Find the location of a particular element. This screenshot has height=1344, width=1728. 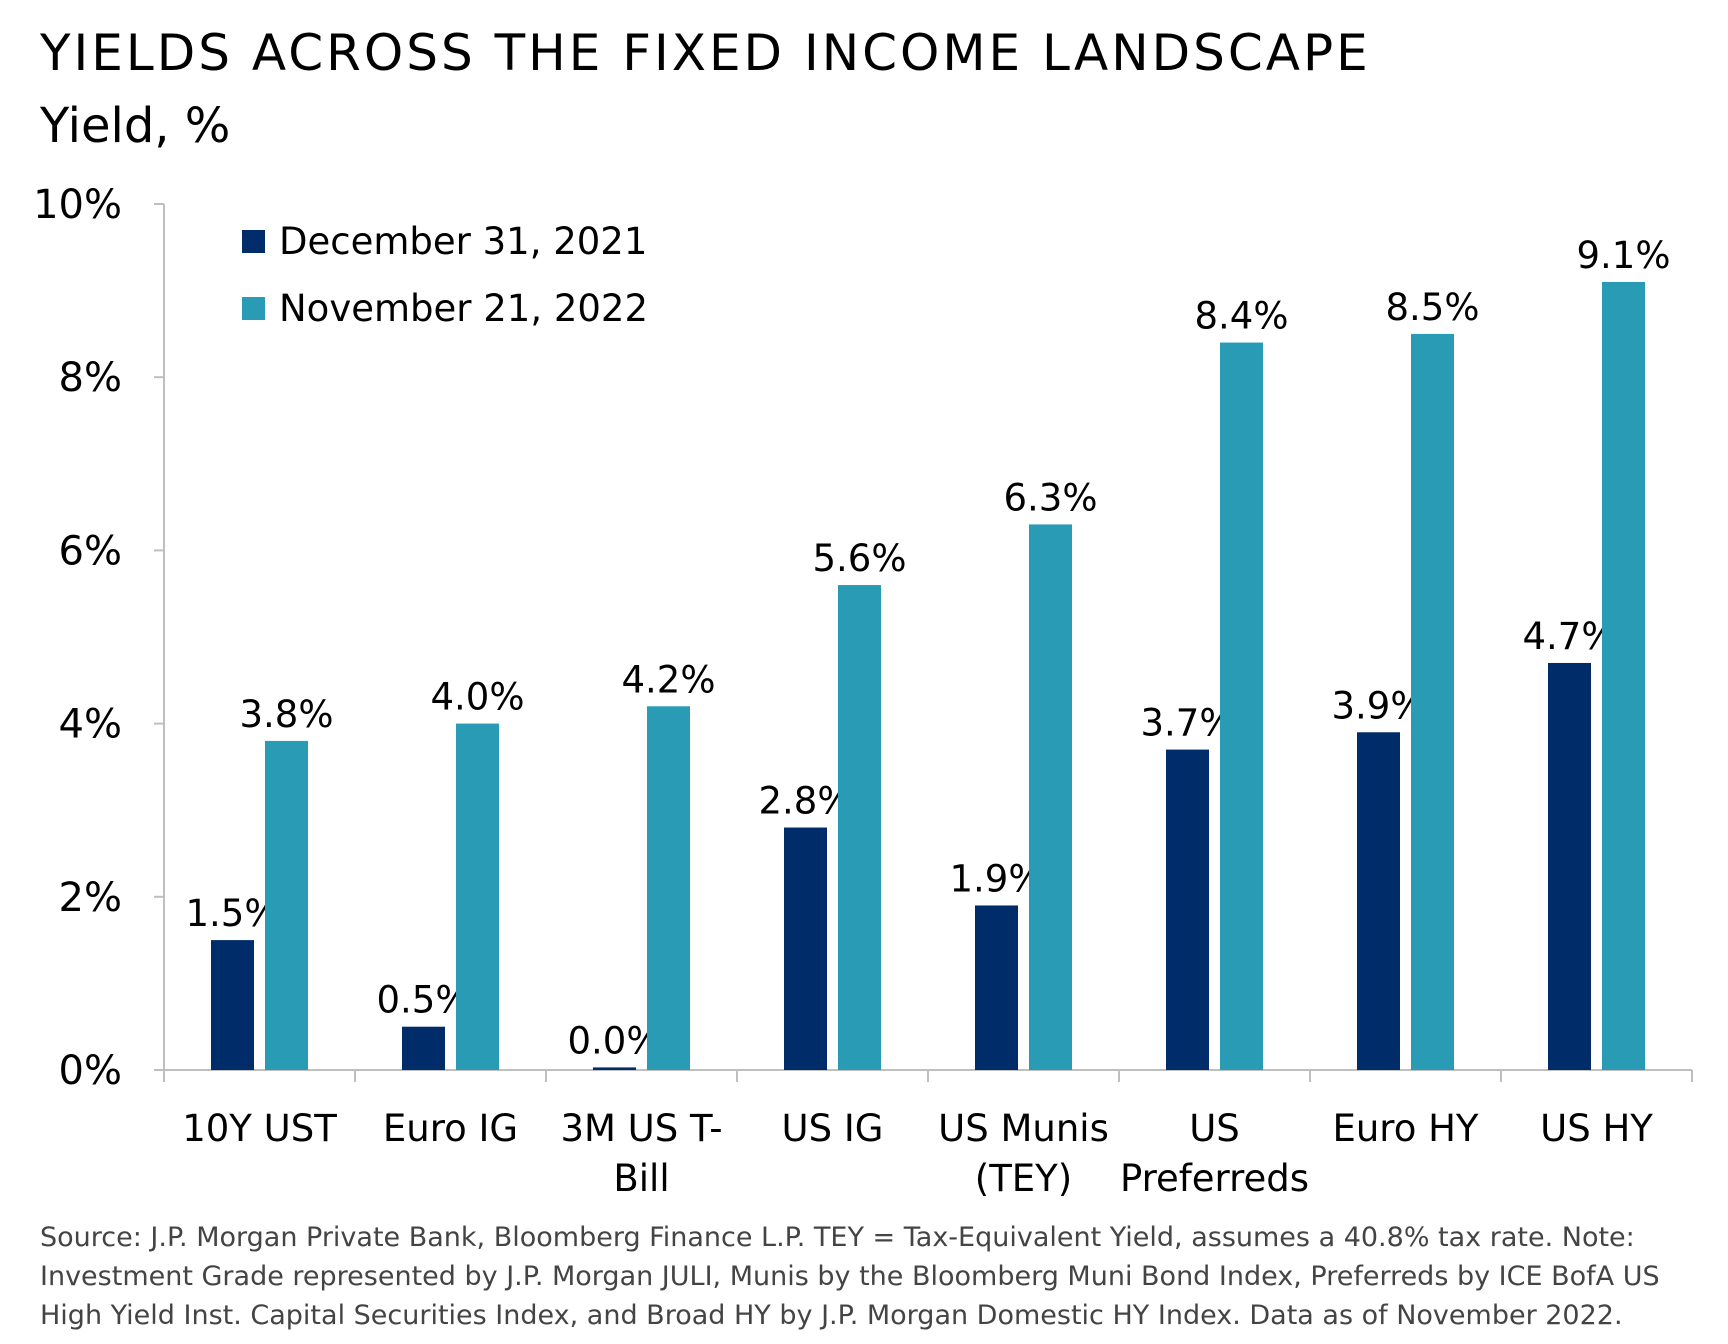

x-tick-label: US Munis is located at coordinates (1023, 1128).